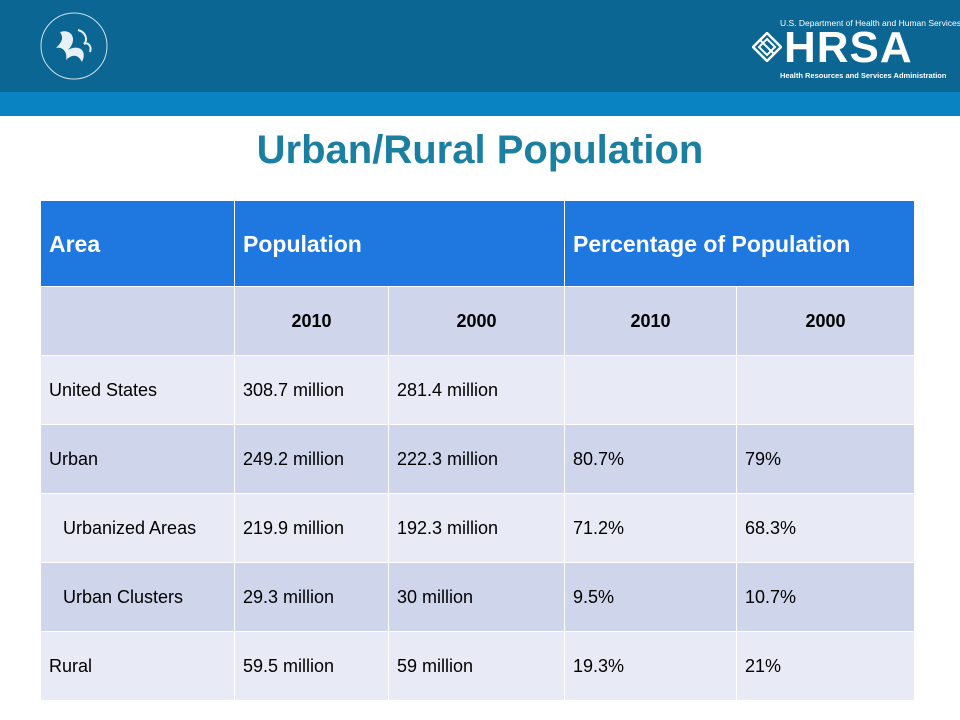 The image size is (960, 720). What do you see at coordinates (767, 47) in the screenshot?
I see `hrsa-emblem-icon` at bounding box center [767, 47].